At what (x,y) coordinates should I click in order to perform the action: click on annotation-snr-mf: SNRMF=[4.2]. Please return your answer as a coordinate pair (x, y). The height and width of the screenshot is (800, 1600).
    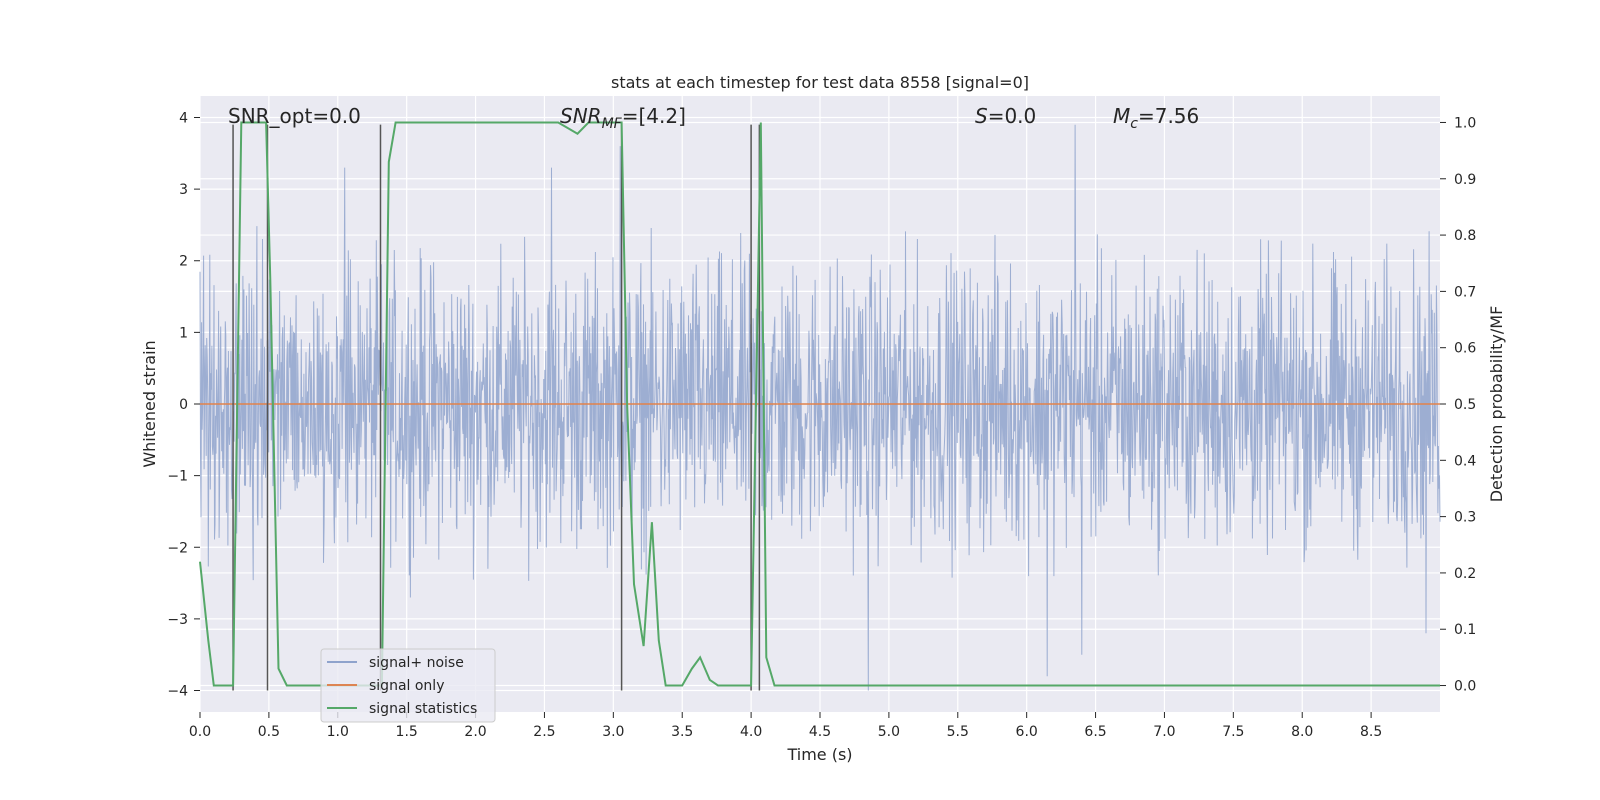
    Looking at the image, I should click on (623, 118).